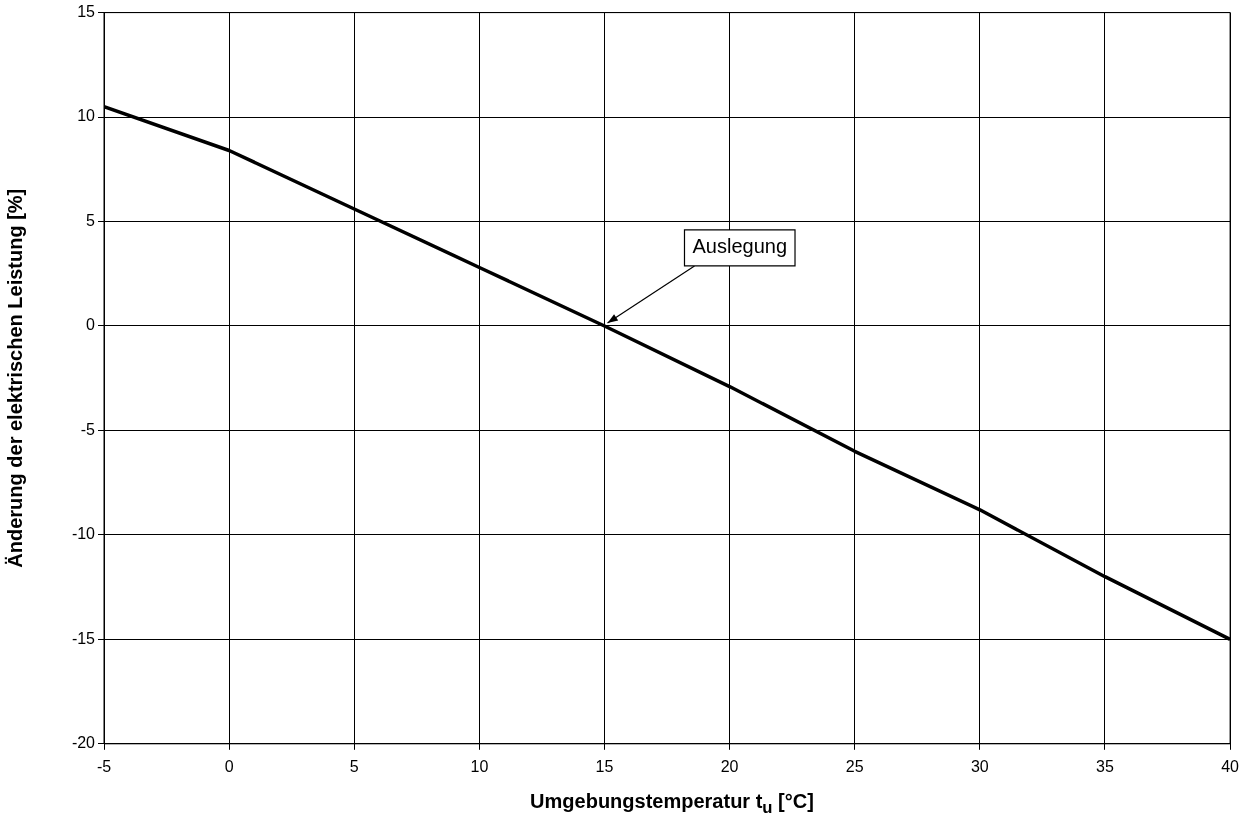 This screenshot has width=1247, height=825. What do you see at coordinates (86, 116) in the screenshot?
I see `y-tick-label: 10` at bounding box center [86, 116].